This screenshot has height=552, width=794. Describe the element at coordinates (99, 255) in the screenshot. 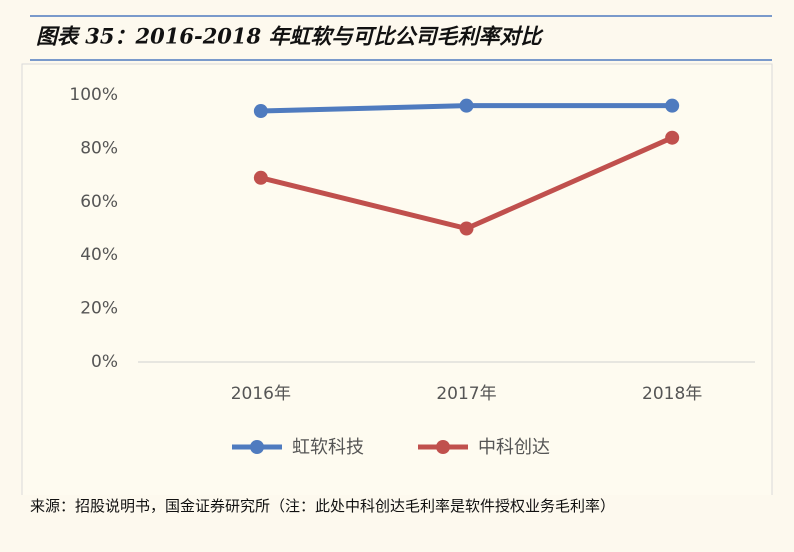

I see `y-tick-label: 40%` at that location.